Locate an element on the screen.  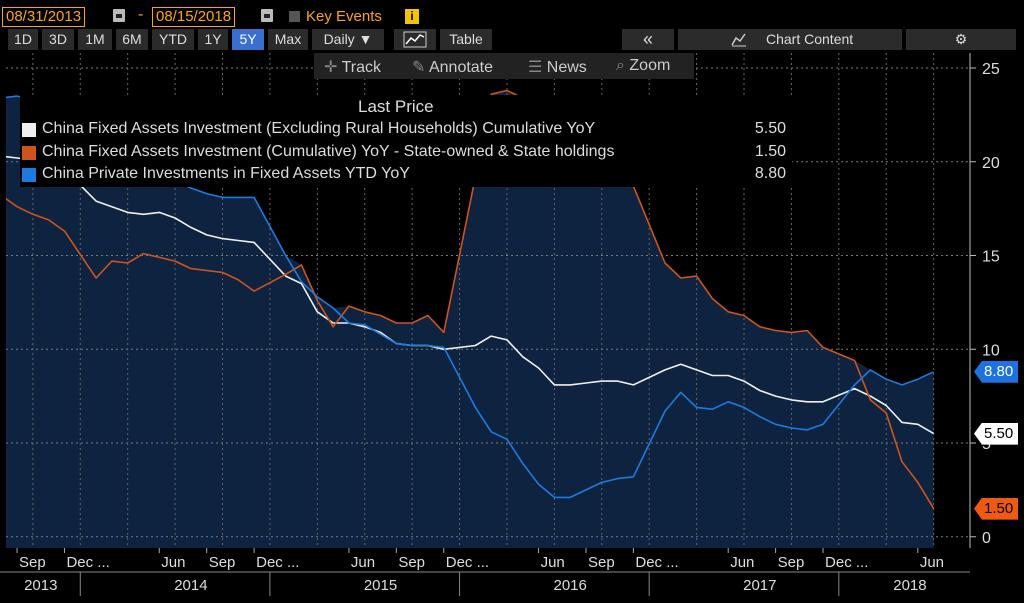
annotate-label: Annotate is located at coordinates (461, 67).